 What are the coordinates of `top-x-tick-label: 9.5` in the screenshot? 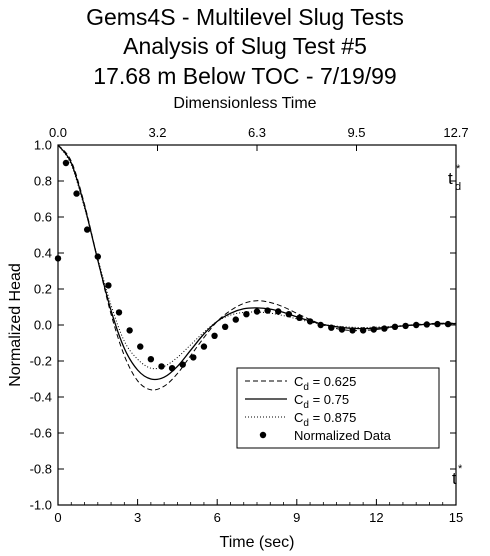 It's located at (356, 132).